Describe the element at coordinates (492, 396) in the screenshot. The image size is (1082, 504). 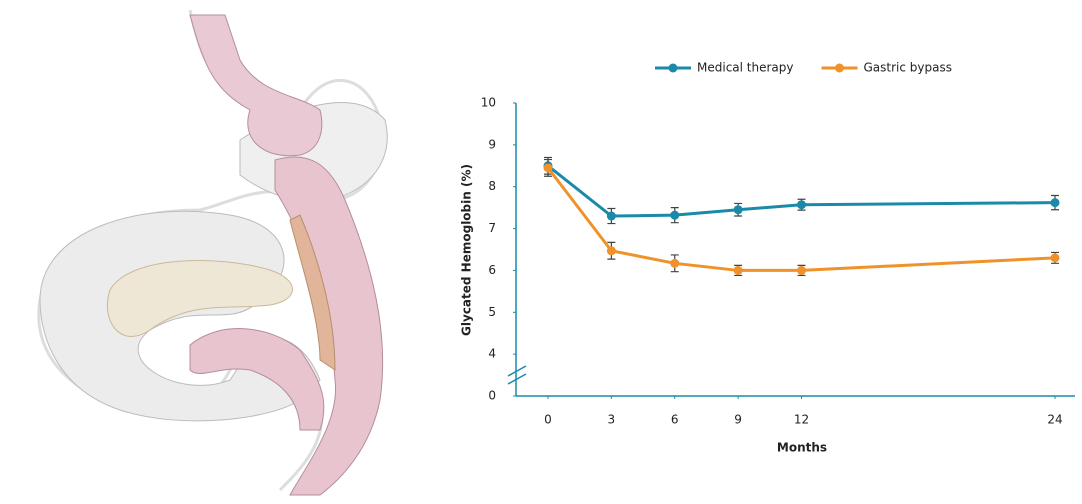
I see `y-tick-label: 0` at that location.